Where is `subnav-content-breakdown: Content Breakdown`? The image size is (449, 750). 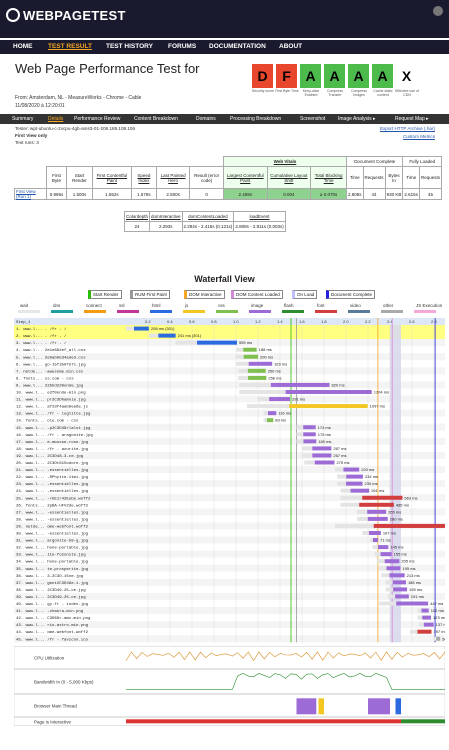
subnav-content-breakdown: Content Breakdown is located at coordinates (156, 119).